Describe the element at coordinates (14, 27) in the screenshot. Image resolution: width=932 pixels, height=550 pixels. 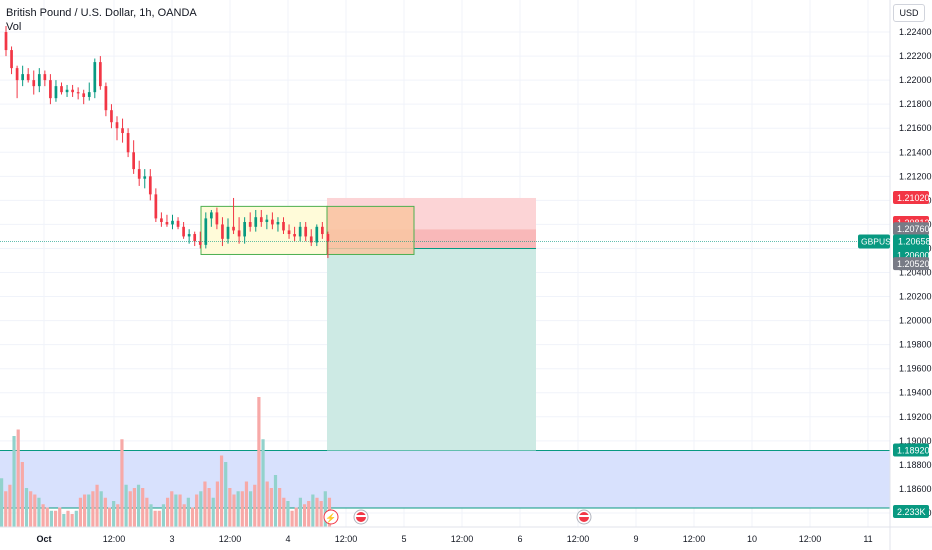
I see `volume-indicator-label: Vol` at that location.